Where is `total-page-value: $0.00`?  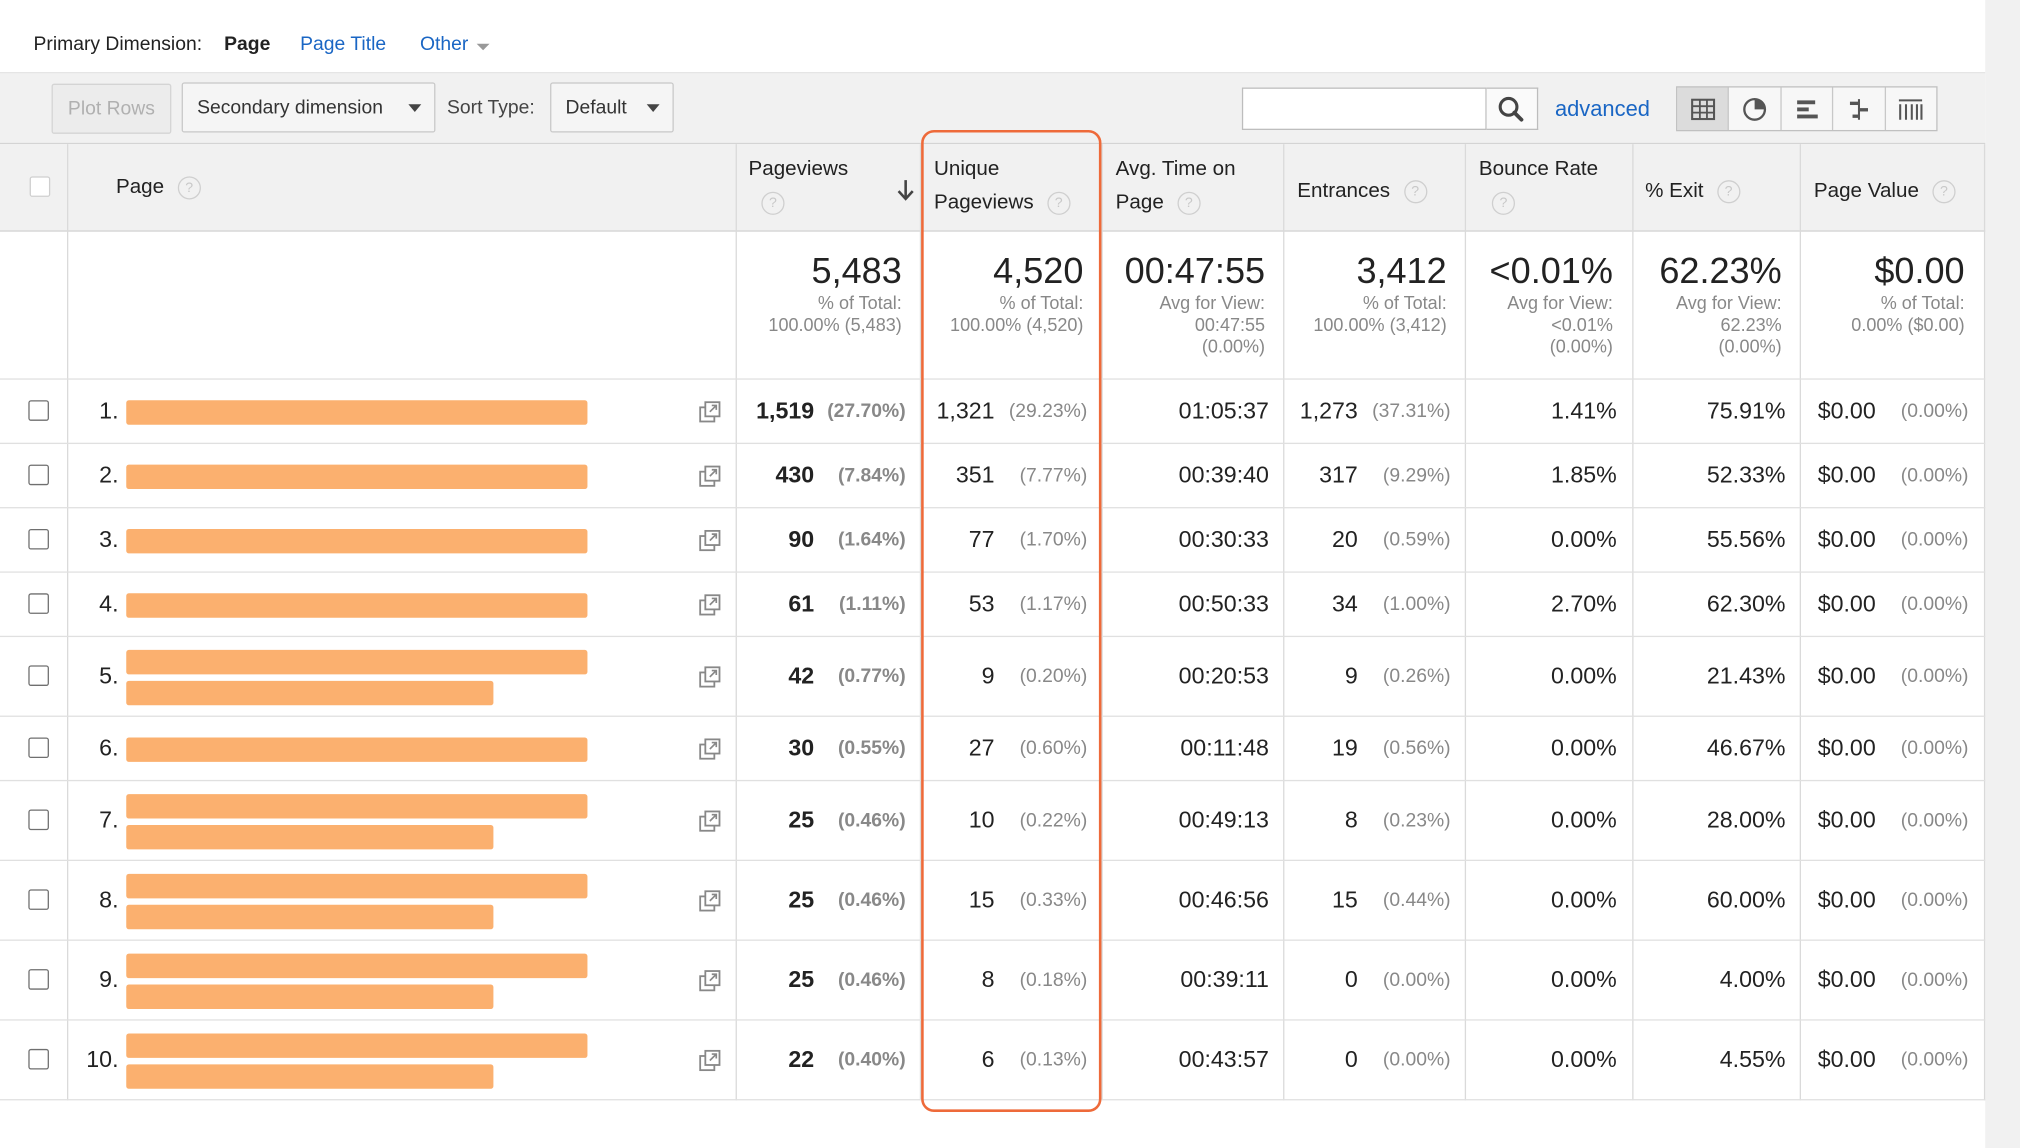
total-page-value: $0.00 is located at coordinates (1919, 270).